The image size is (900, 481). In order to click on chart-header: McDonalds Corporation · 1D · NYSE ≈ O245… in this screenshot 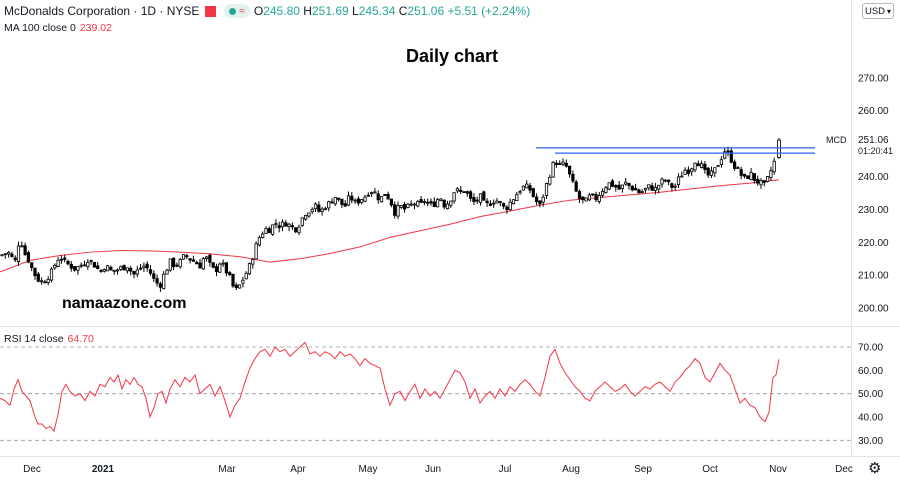, I will do `click(267, 11)`.